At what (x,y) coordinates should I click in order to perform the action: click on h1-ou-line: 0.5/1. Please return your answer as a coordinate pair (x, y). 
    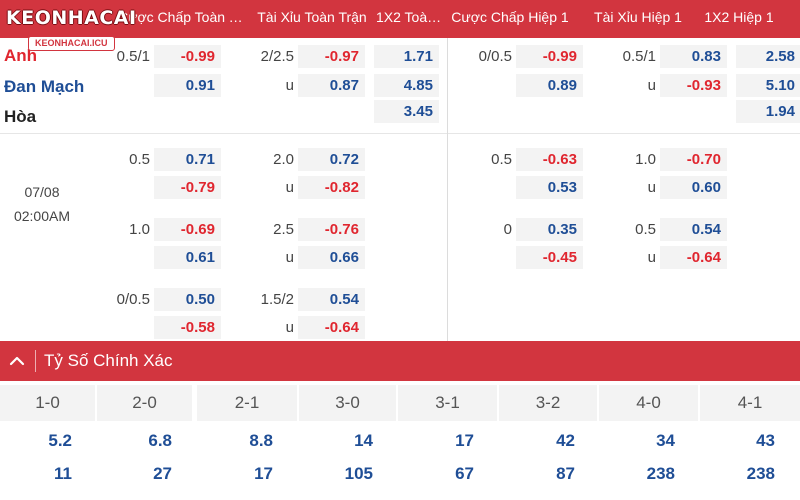
    Looking at the image, I should click on (639, 56).